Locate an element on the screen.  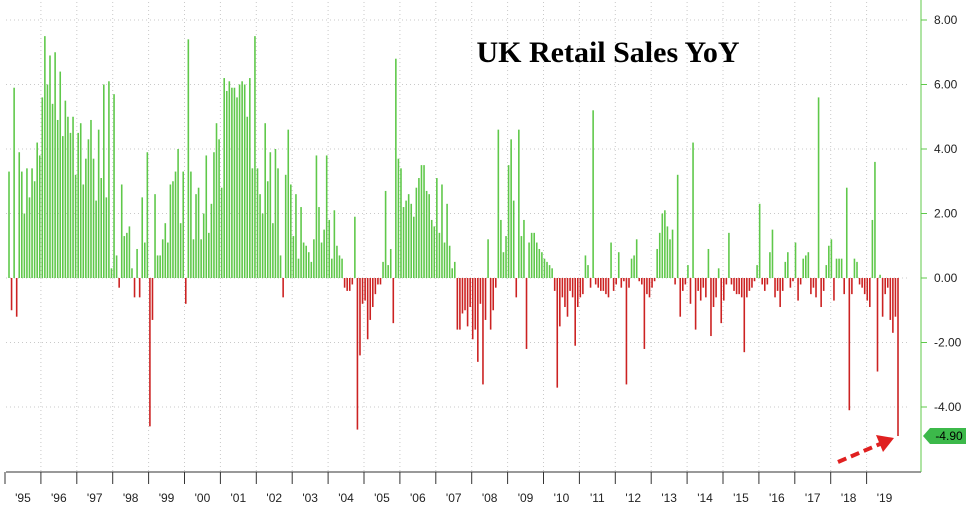
y-tick-label: 0.00 is located at coordinates (946, 278).